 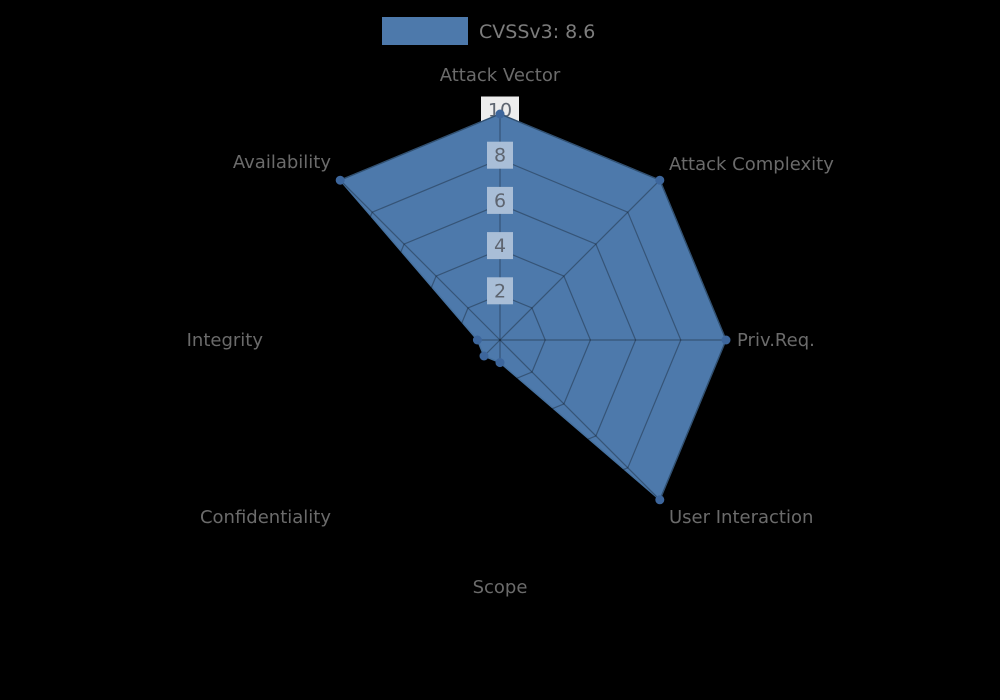 I want to click on legend-swatch, so click(x=425, y=31).